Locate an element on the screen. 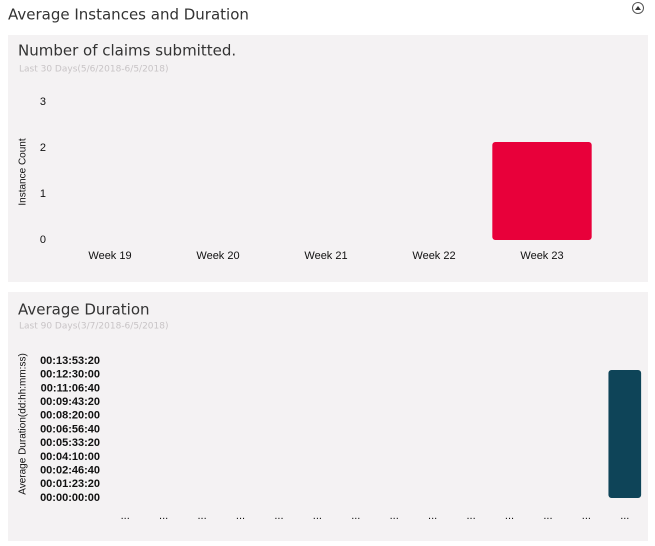 This screenshot has width=655, height=546. x-tick-label: Week 20 is located at coordinates (217, 256).